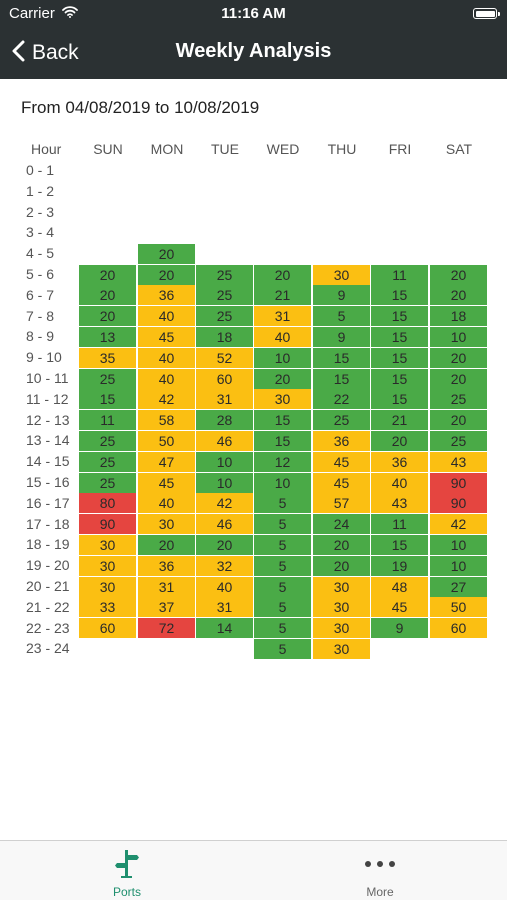  Describe the element at coordinates (166, 628) in the screenshot. I see `heatmap-cell: 72` at that location.